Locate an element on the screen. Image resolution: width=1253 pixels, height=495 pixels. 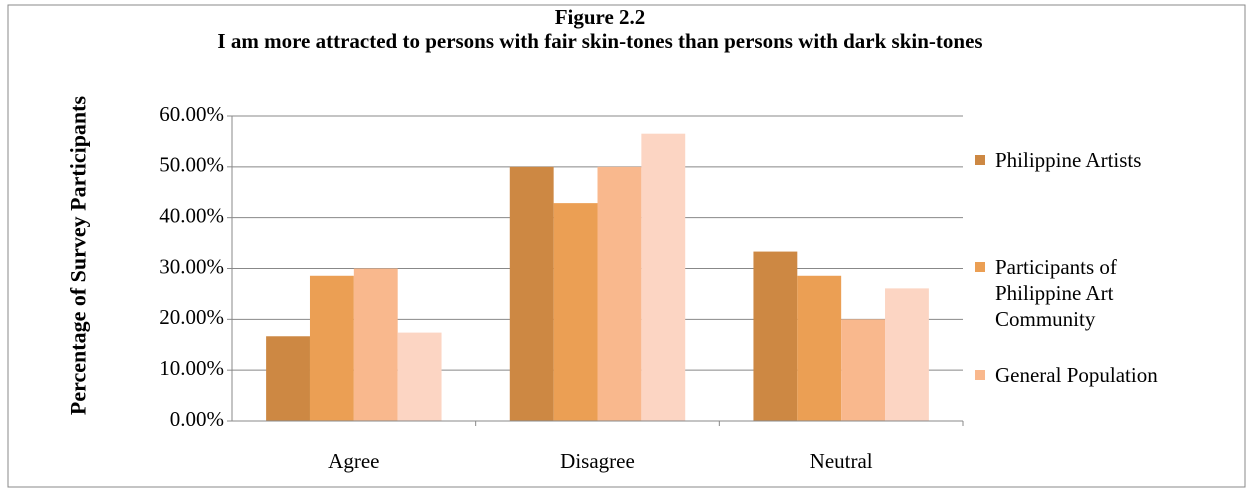
chart-title: Figure 2.2 is located at coordinates (600, 17).